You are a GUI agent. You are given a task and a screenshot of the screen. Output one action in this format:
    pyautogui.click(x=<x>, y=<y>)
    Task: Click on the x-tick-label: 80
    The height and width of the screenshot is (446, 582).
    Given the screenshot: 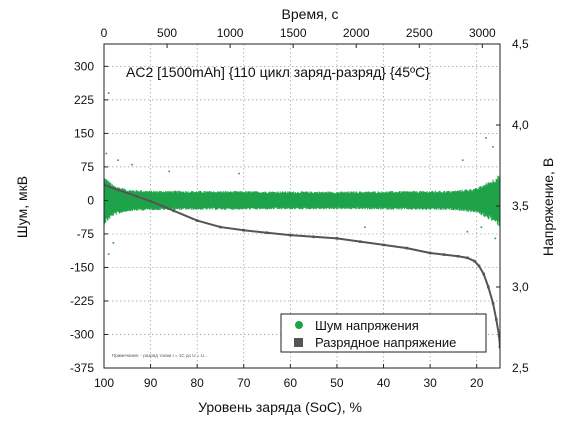 What is the action you would take?
    pyautogui.click(x=197, y=383)
    